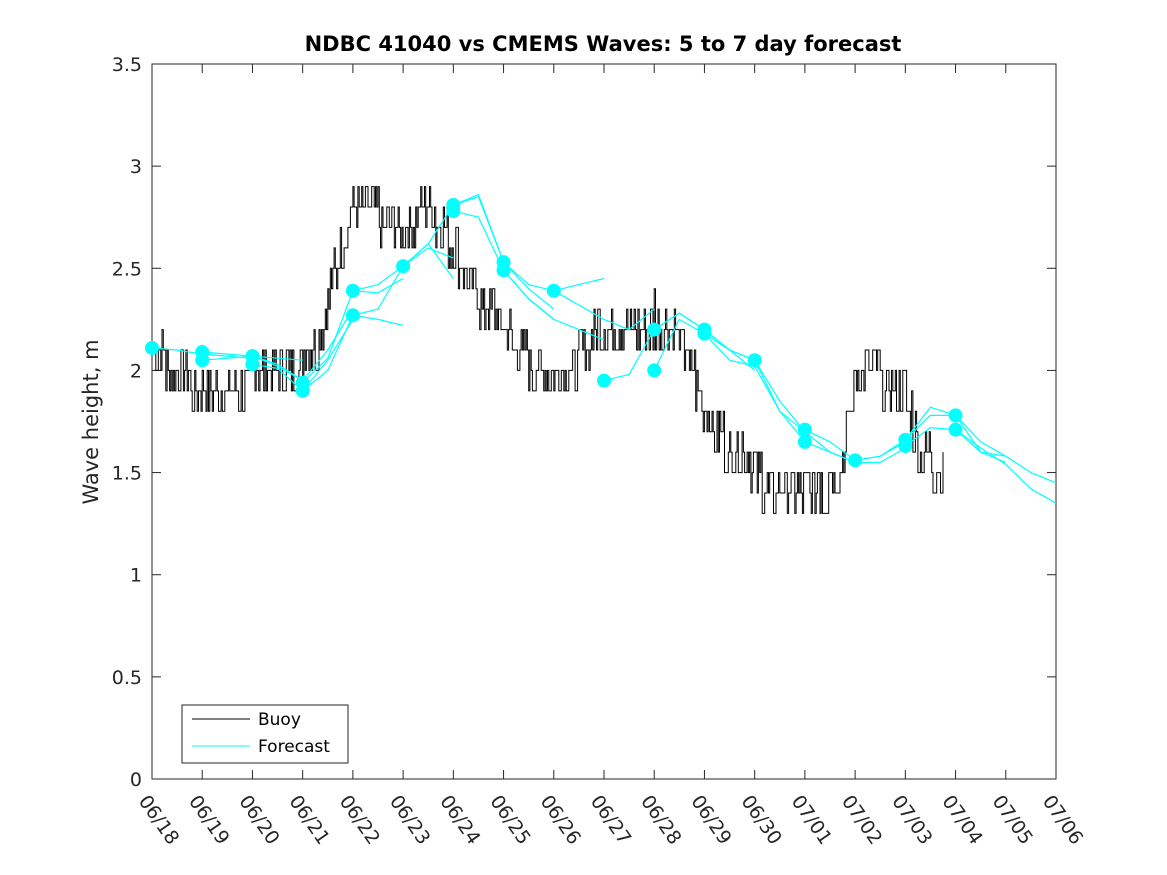  I want to click on legend-label-buoy: Buoy, so click(279, 720).